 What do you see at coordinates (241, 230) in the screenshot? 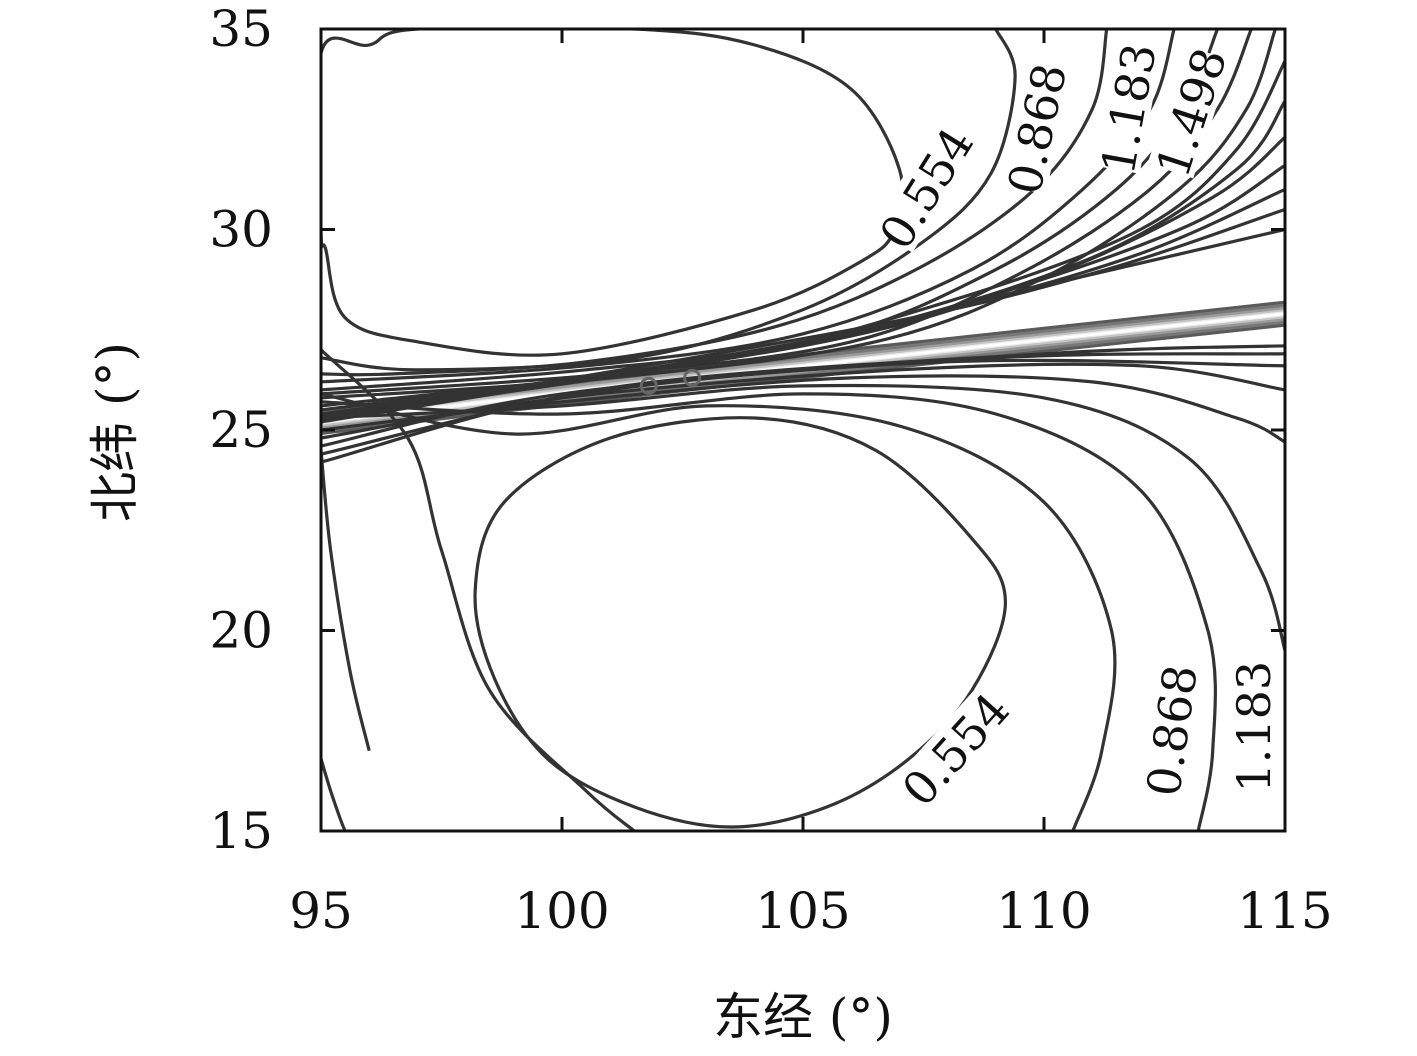
I see `y-tick-label: 30` at bounding box center [241, 230].